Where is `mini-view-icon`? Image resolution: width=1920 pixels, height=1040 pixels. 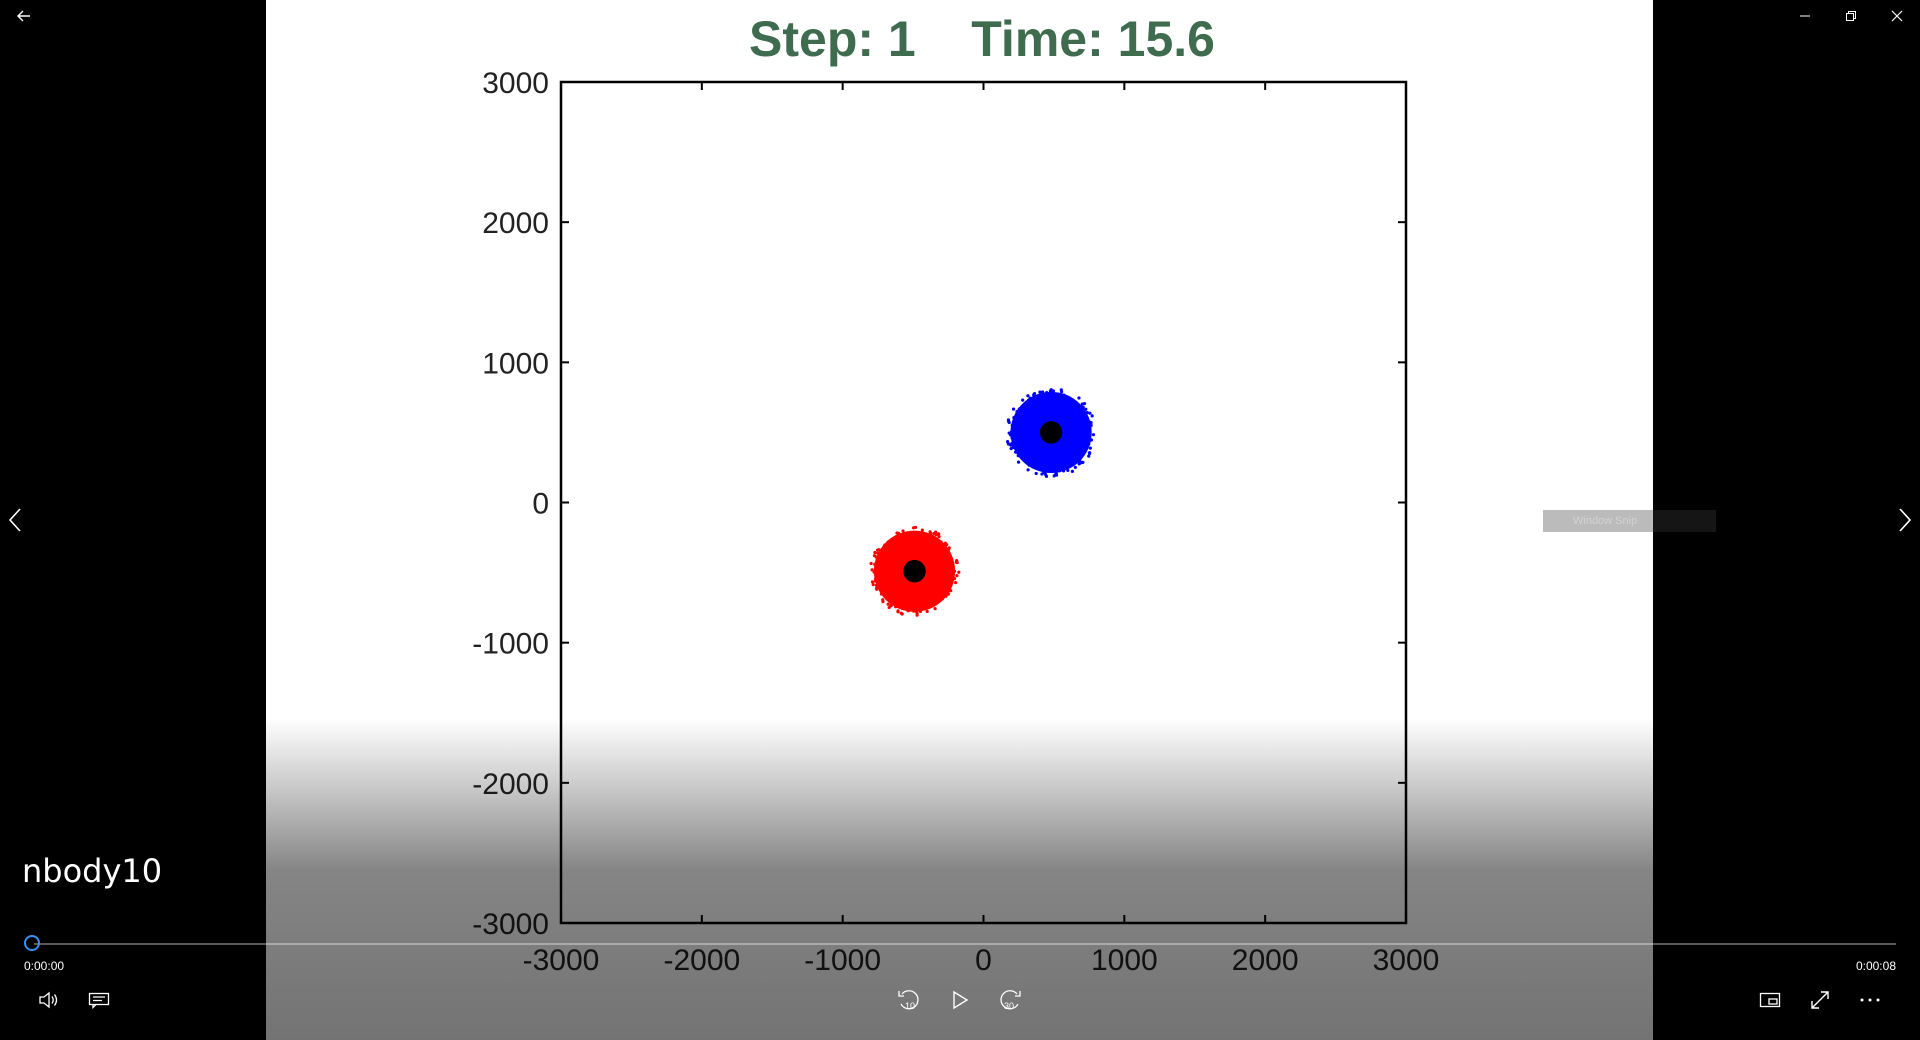 mini-view-icon is located at coordinates (1770, 1000).